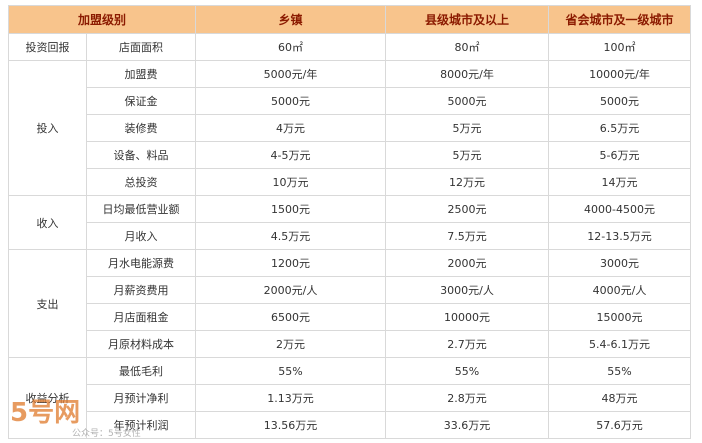 The image size is (702, 443). Describe the element at coordinates (290, 128) in the screenshot. I see `value-cell: 4万元` at that location.